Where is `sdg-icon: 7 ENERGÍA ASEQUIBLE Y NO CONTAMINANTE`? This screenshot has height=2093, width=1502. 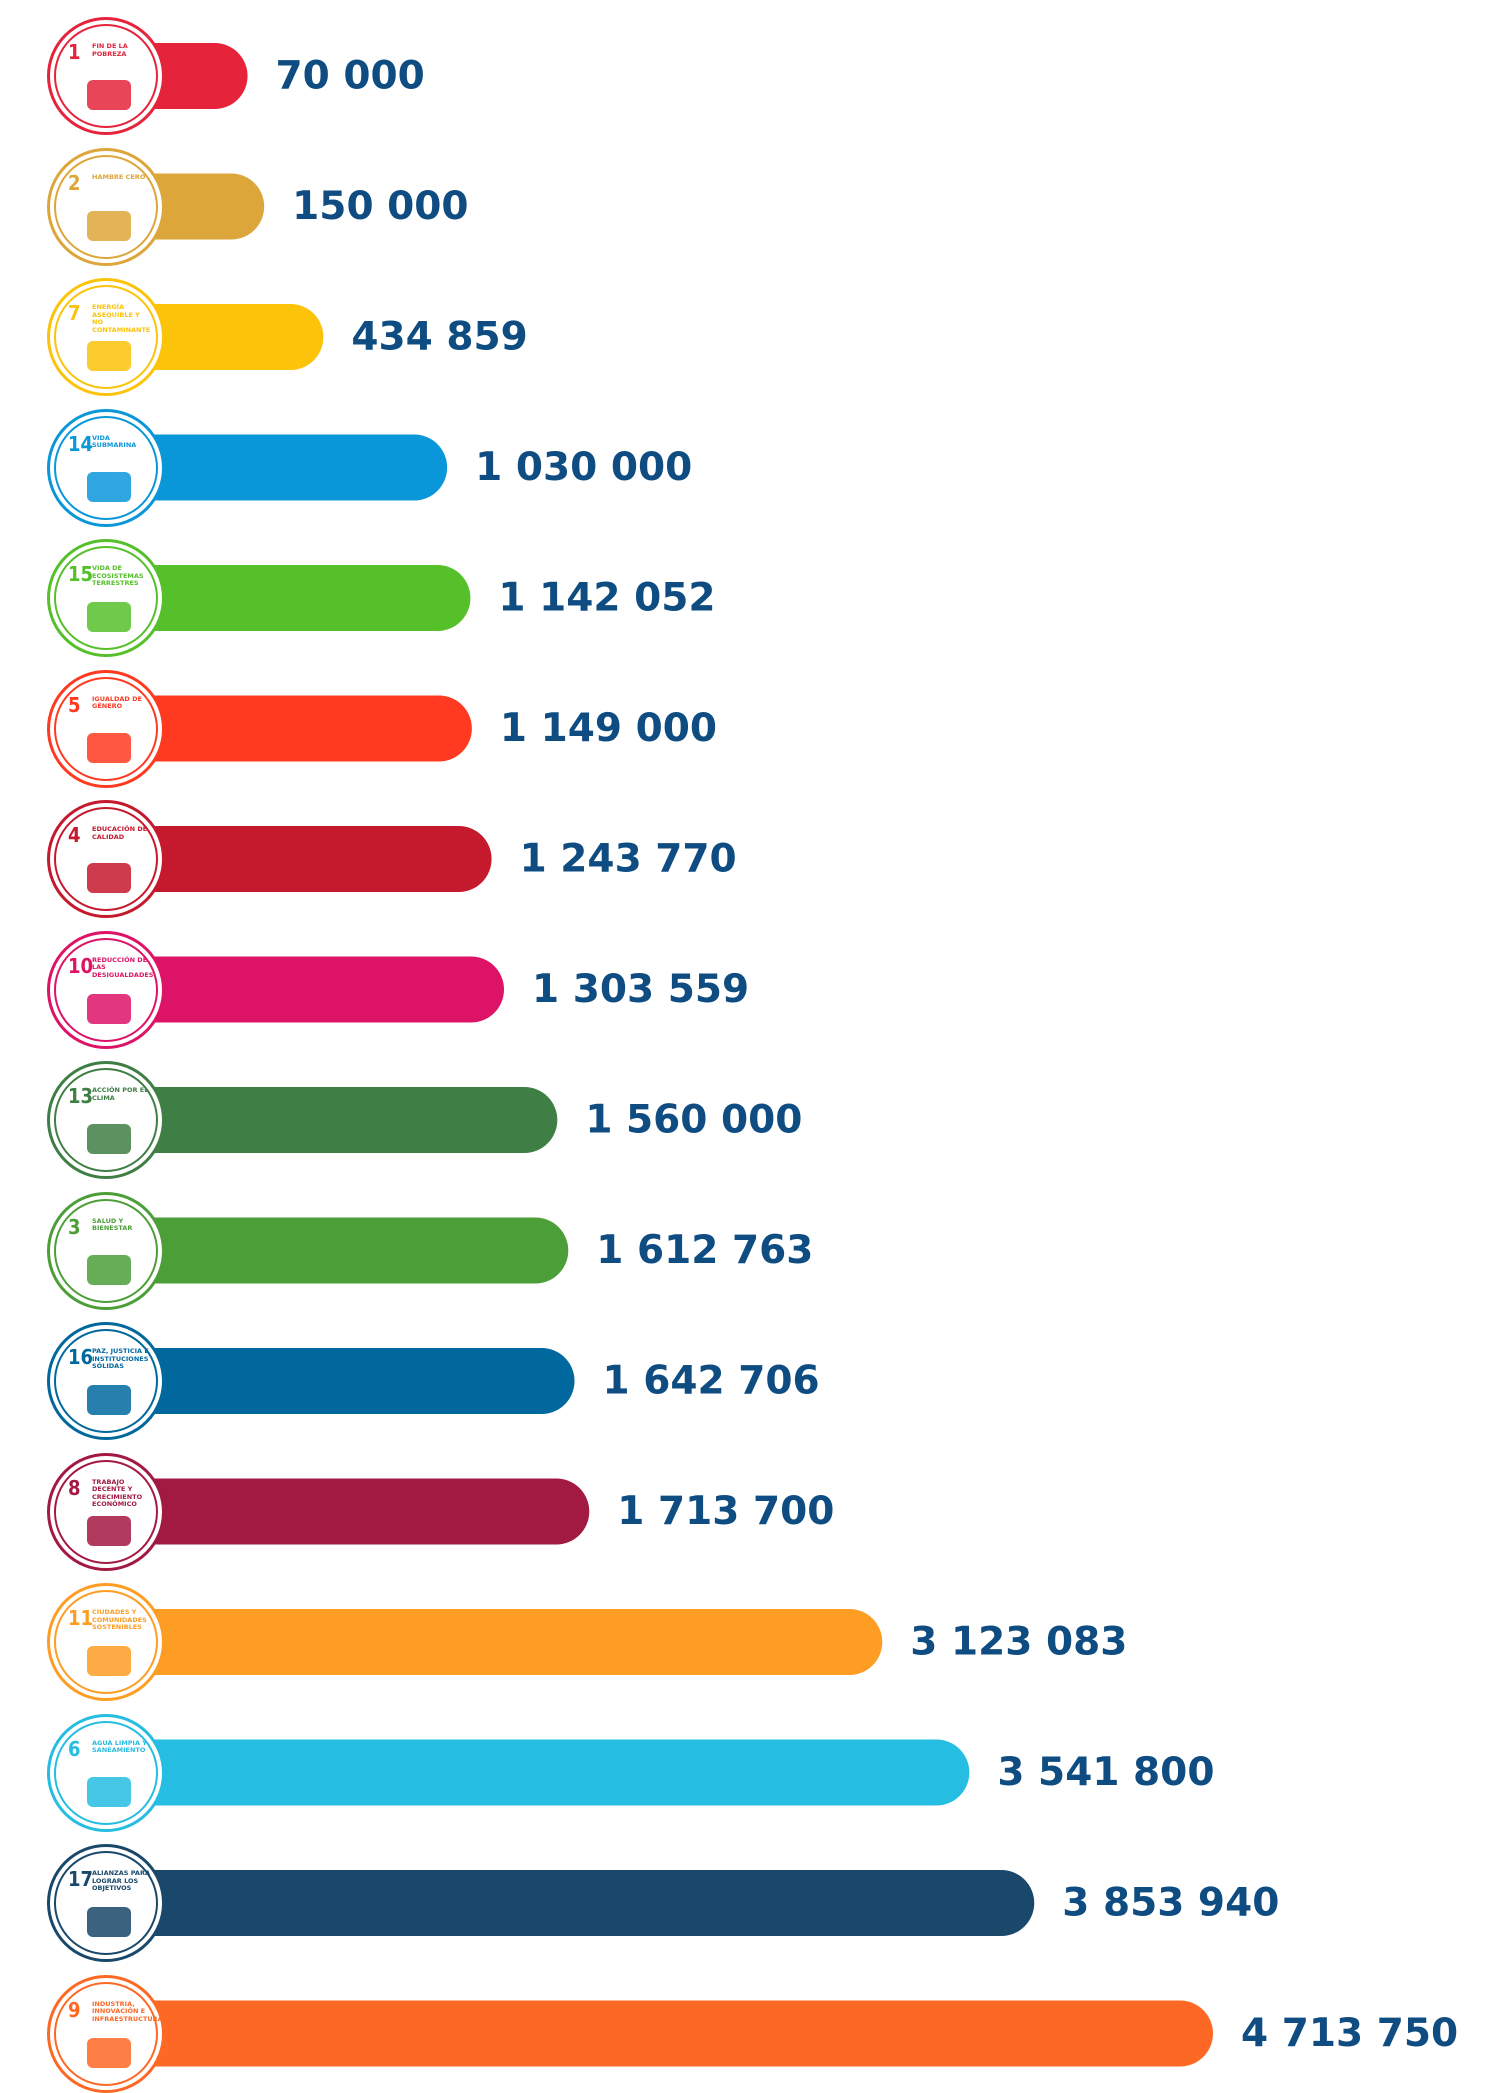
sdg-icon: 7 ENERGÍA ASEQUIBLE Y NO CONTAMINANTE is located at coordinates (106, 337).